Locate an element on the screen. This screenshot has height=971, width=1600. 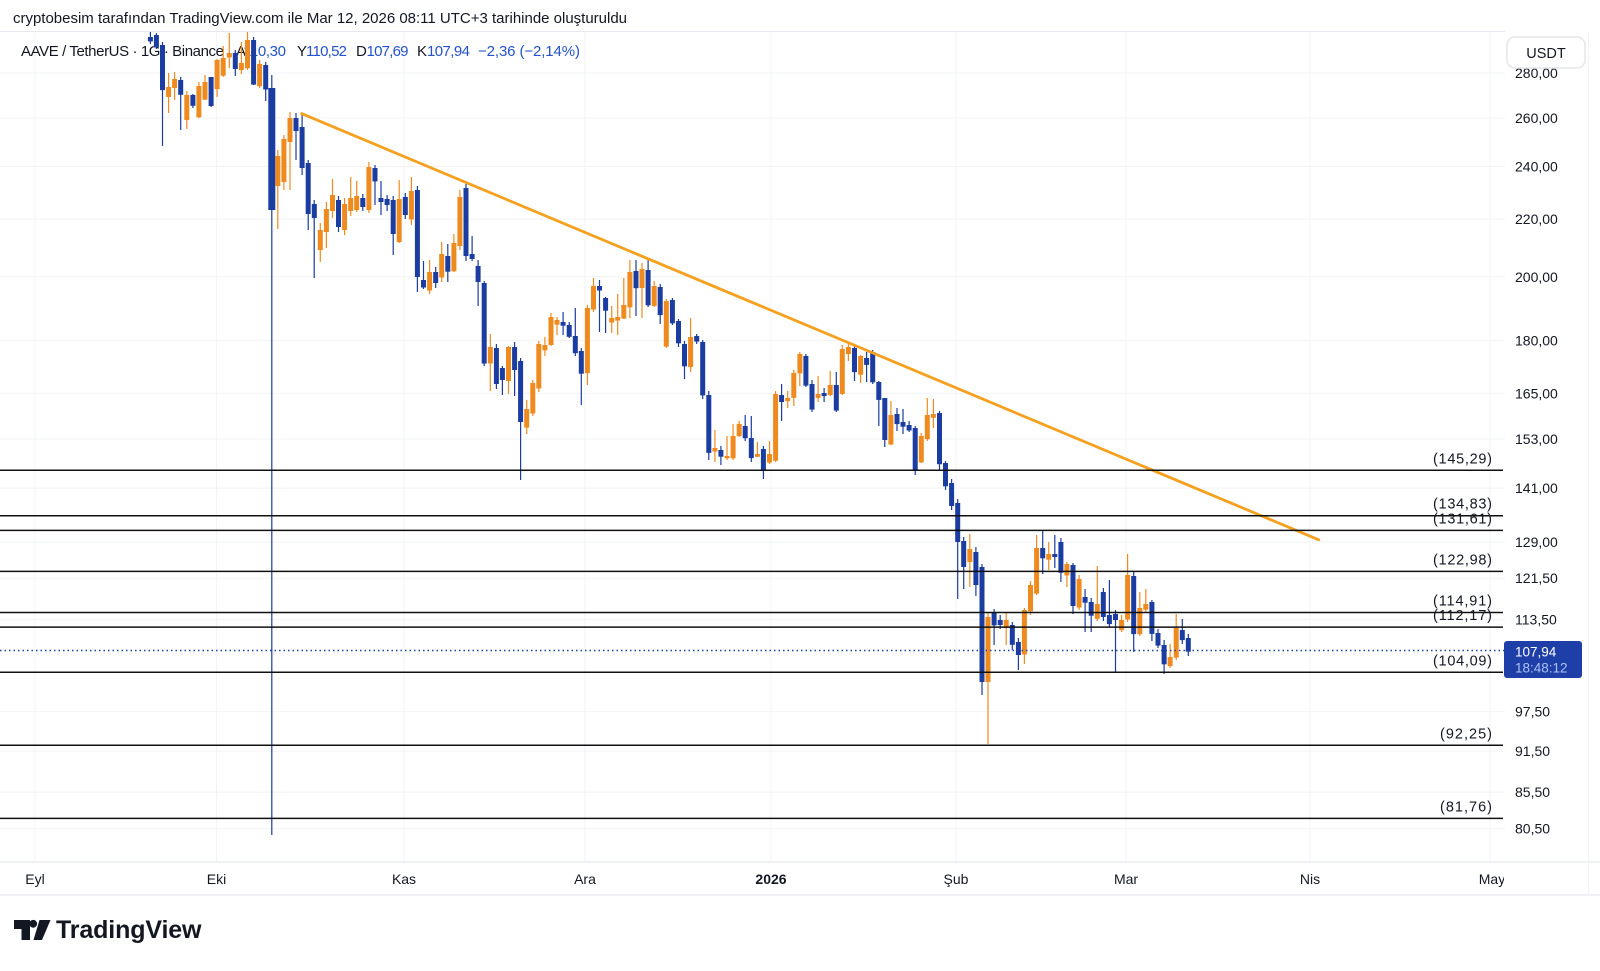
svg-text: 97,50 is located at coordinates (1532, 712).